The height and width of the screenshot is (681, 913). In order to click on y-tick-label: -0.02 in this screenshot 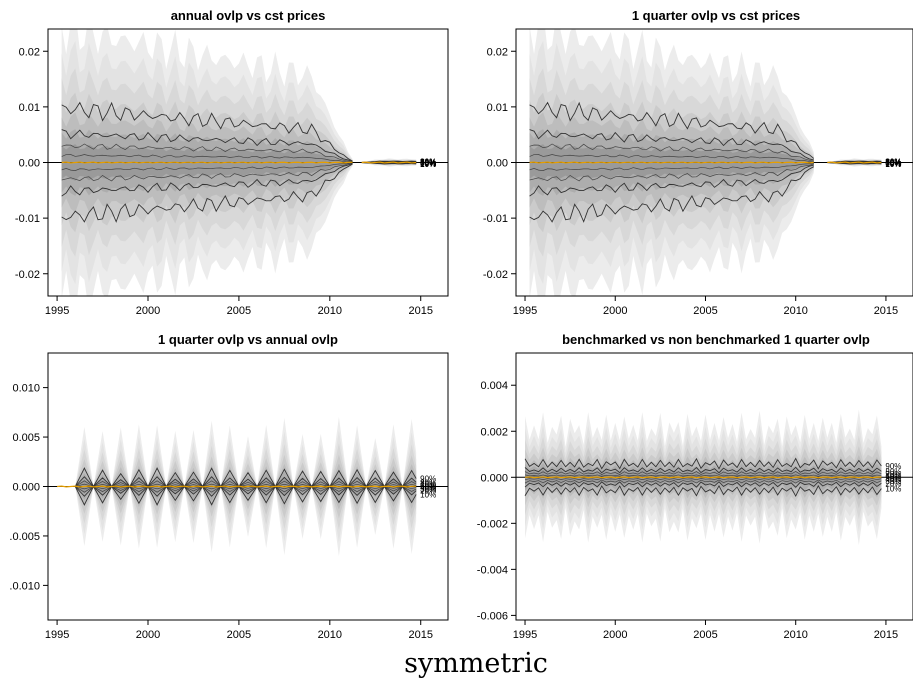, I will do `click(495, 275)`.